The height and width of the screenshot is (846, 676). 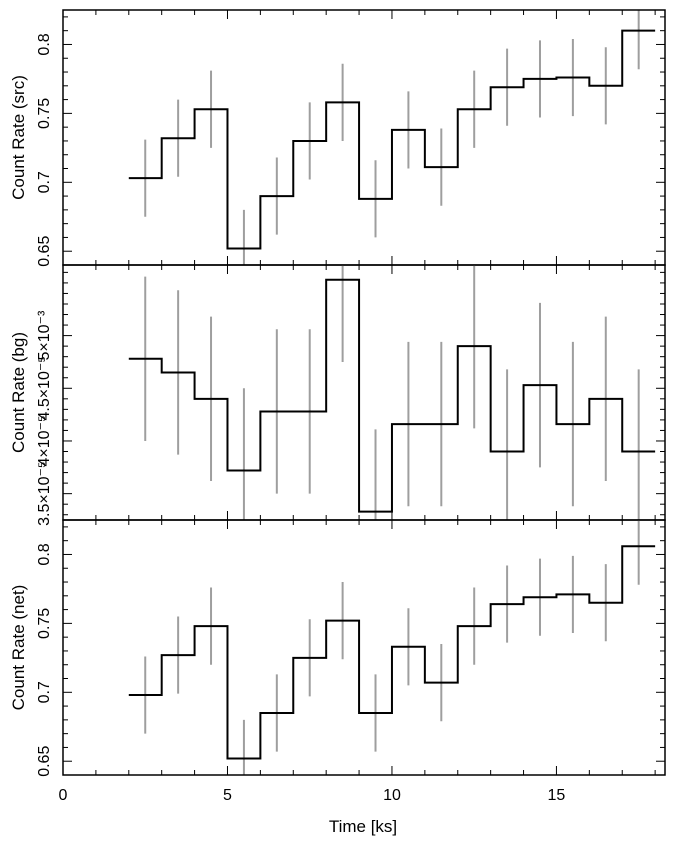 I want to click on net-y-tick-label: 0.65, so click(x=44, y=761).